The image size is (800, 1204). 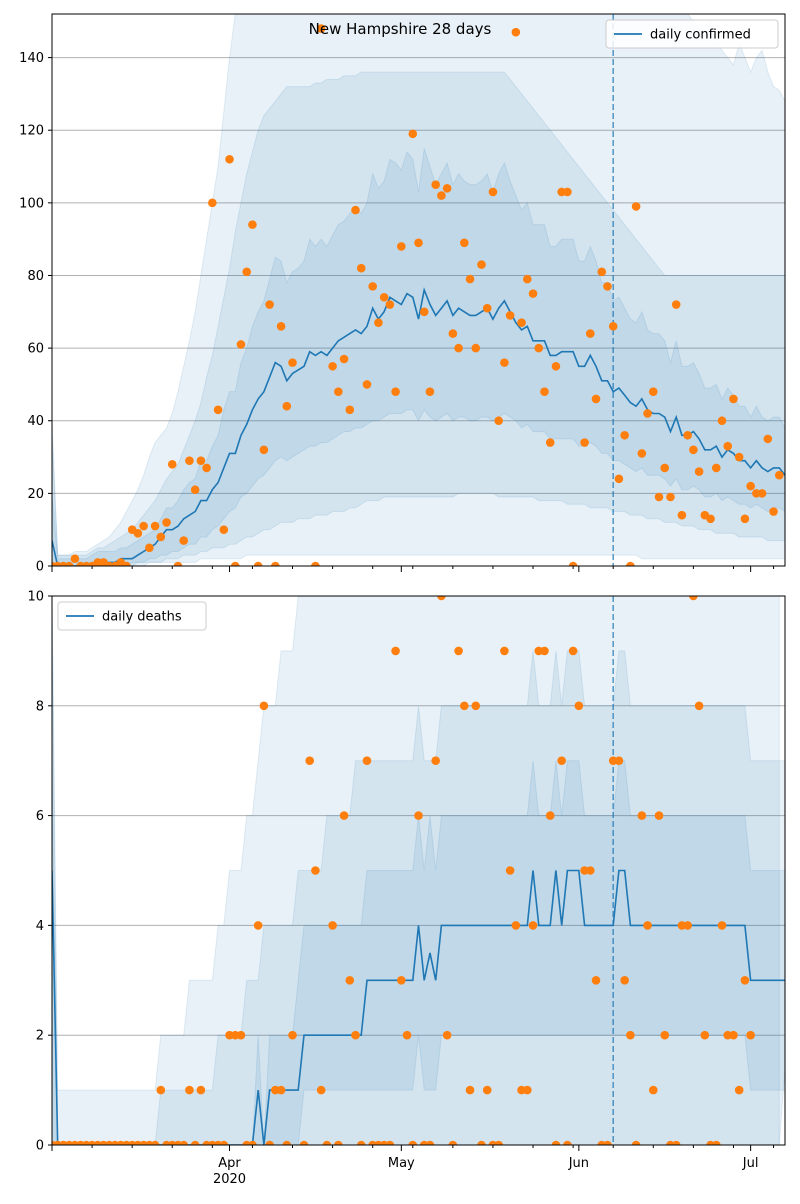 What do you see at coordinates (400, 29) in the screenshot?
I see `chart-title: New Hampshire 28 days` at bounding box center [400, 29].